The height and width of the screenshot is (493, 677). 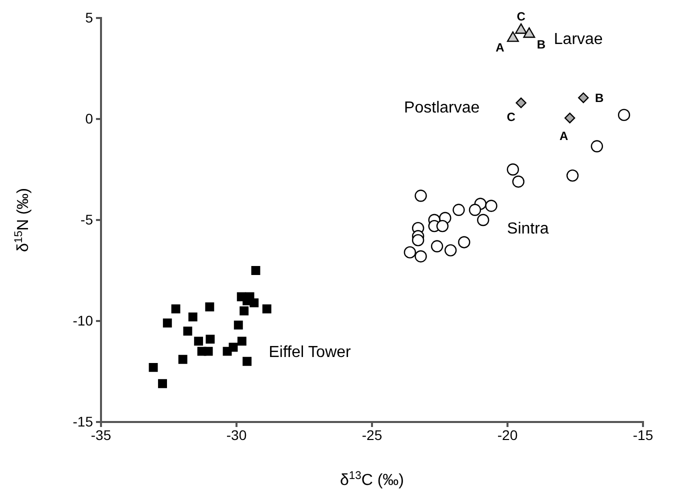 I want to click on series-label: Eiffel Tower, so click(x=310, y=353).